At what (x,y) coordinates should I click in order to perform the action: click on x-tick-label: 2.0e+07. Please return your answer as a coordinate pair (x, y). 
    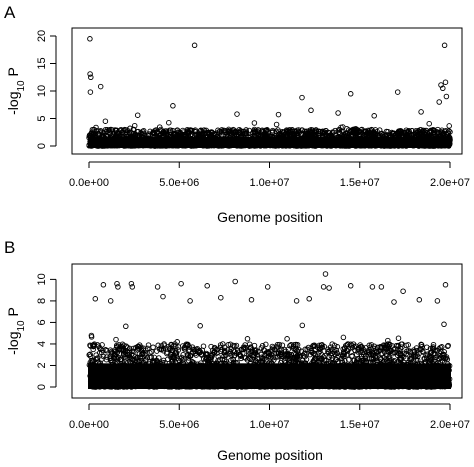
    Looking at the image, I should click on (450, 425).